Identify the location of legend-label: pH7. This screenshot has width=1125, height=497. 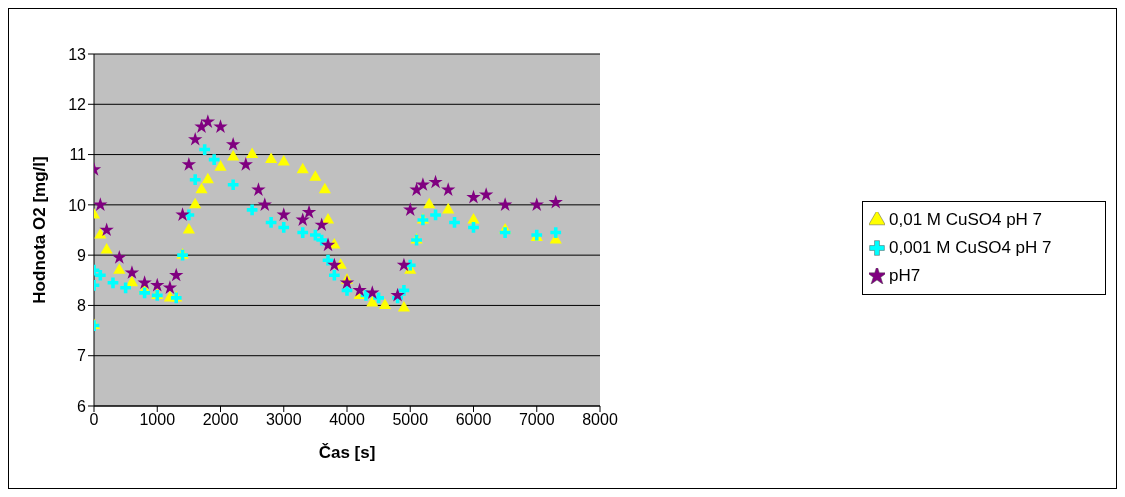
(905, 275).